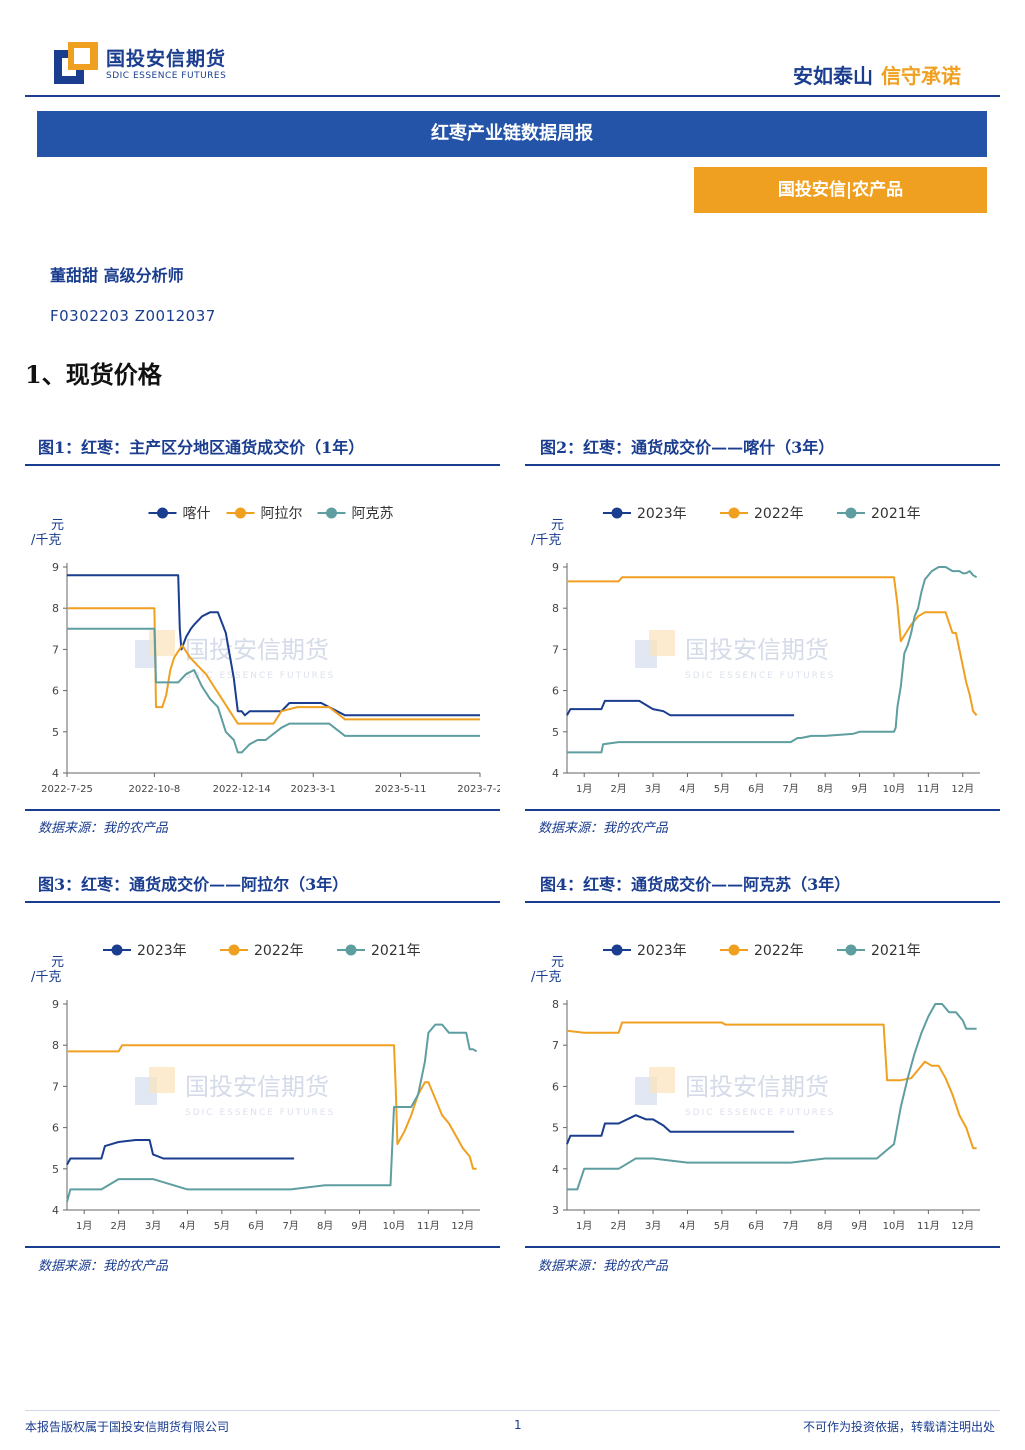  I want to click on x-tick-label: 2023-5-11, so click(401, 789).